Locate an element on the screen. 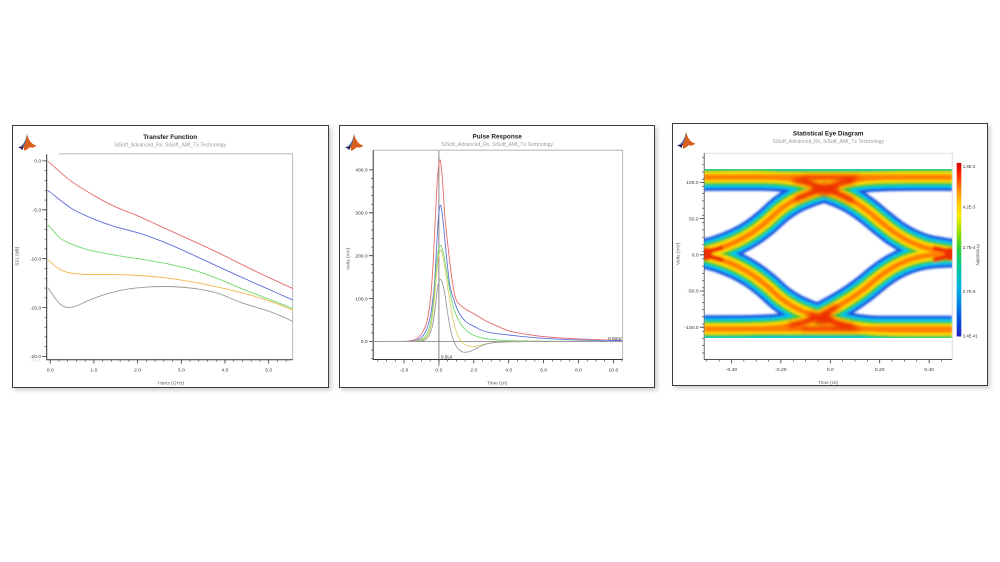  svg-text: 2.7E-4 is located at coordinates (969, 247).